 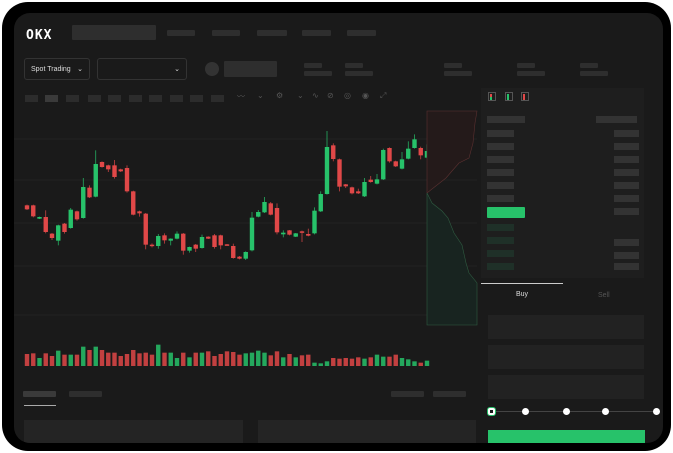 What do you see at coordinates (315, 95) in the screenshot?
I see `line-icon: ∿` at bounding box center [315, 95].